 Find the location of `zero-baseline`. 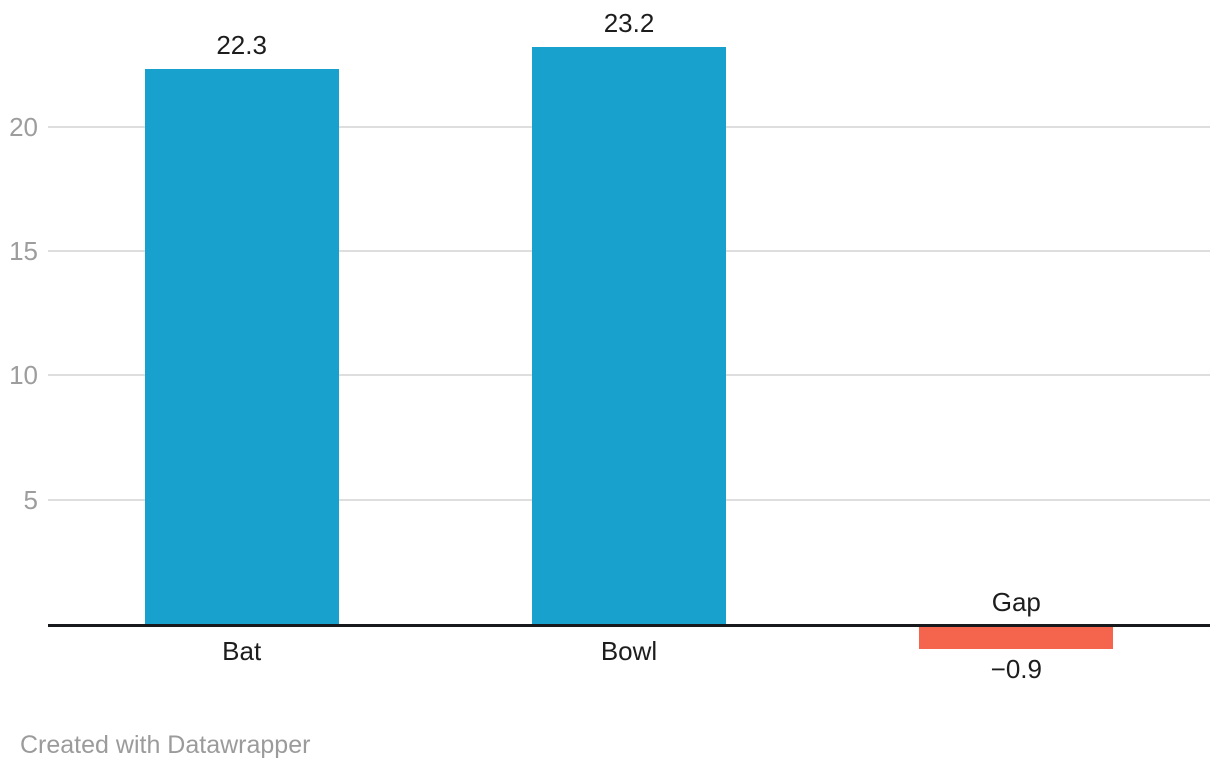

zero-baseline is located at coordinates (629, 625).